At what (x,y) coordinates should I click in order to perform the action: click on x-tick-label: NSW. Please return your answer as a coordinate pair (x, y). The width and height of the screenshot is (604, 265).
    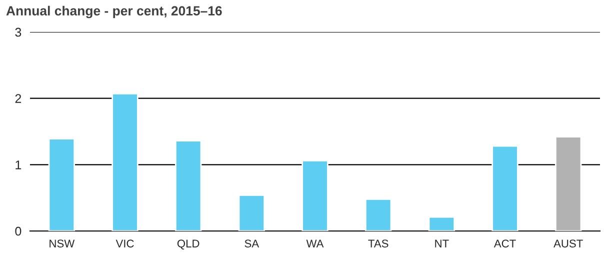
    Looking at the image, I should click on (62, 244).